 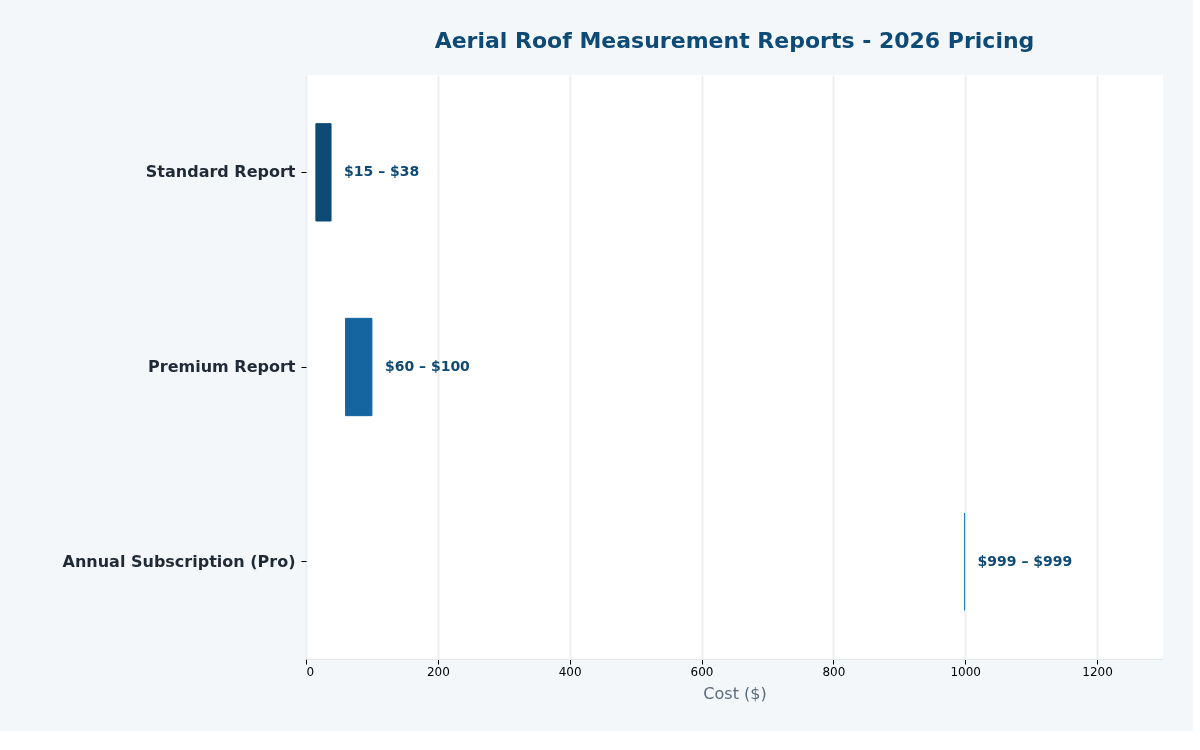 What do you see at coordinates (1025, 560) in the screenshot?
I see `annotation: $999 – $999` at bounding box center [1025, 560].